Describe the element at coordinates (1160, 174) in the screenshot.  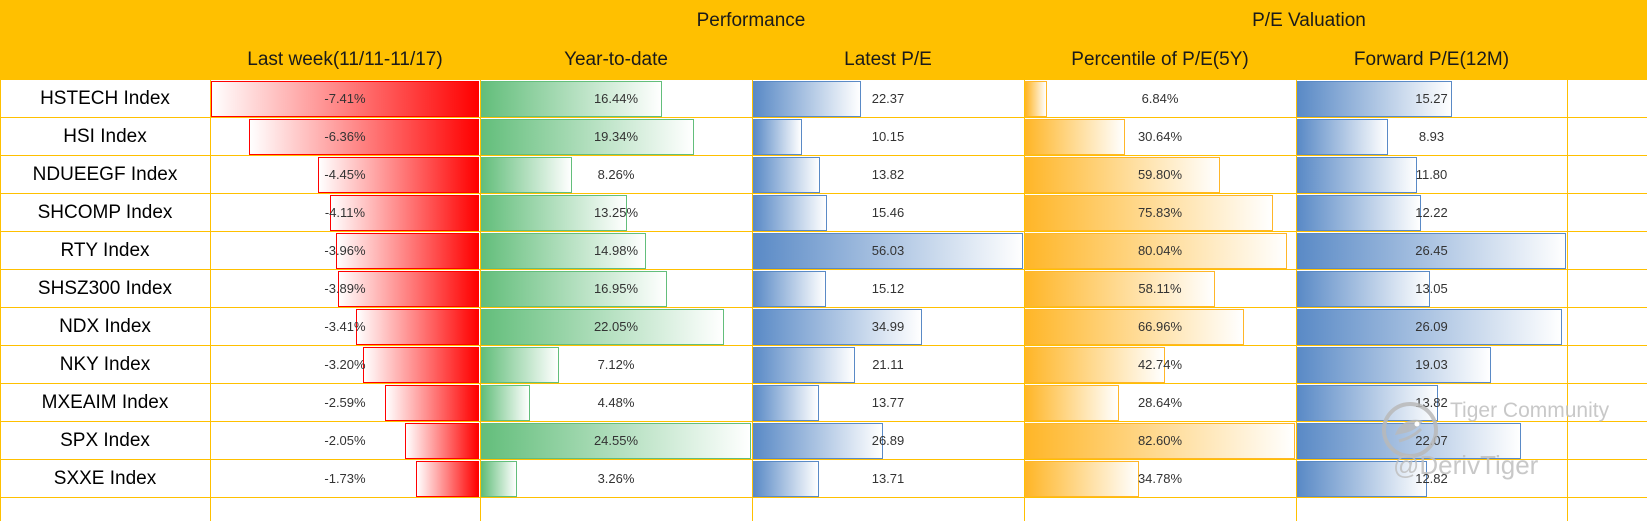
I see `percentile-value: 59.80%` at that location.